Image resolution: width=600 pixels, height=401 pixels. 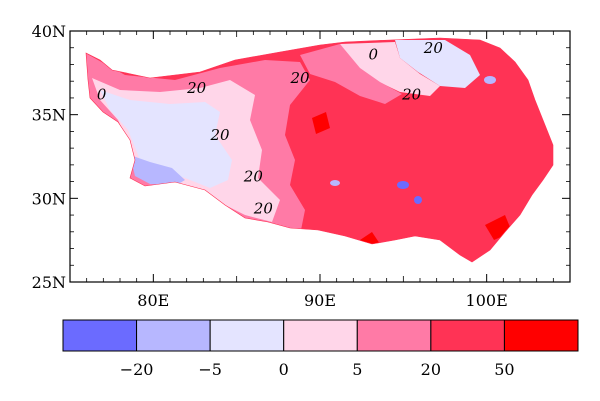 What do you see at coordinates (49, 31) in the screenshot?
I see `lat-tick-label: 40N` at bounding box center [49, 31].